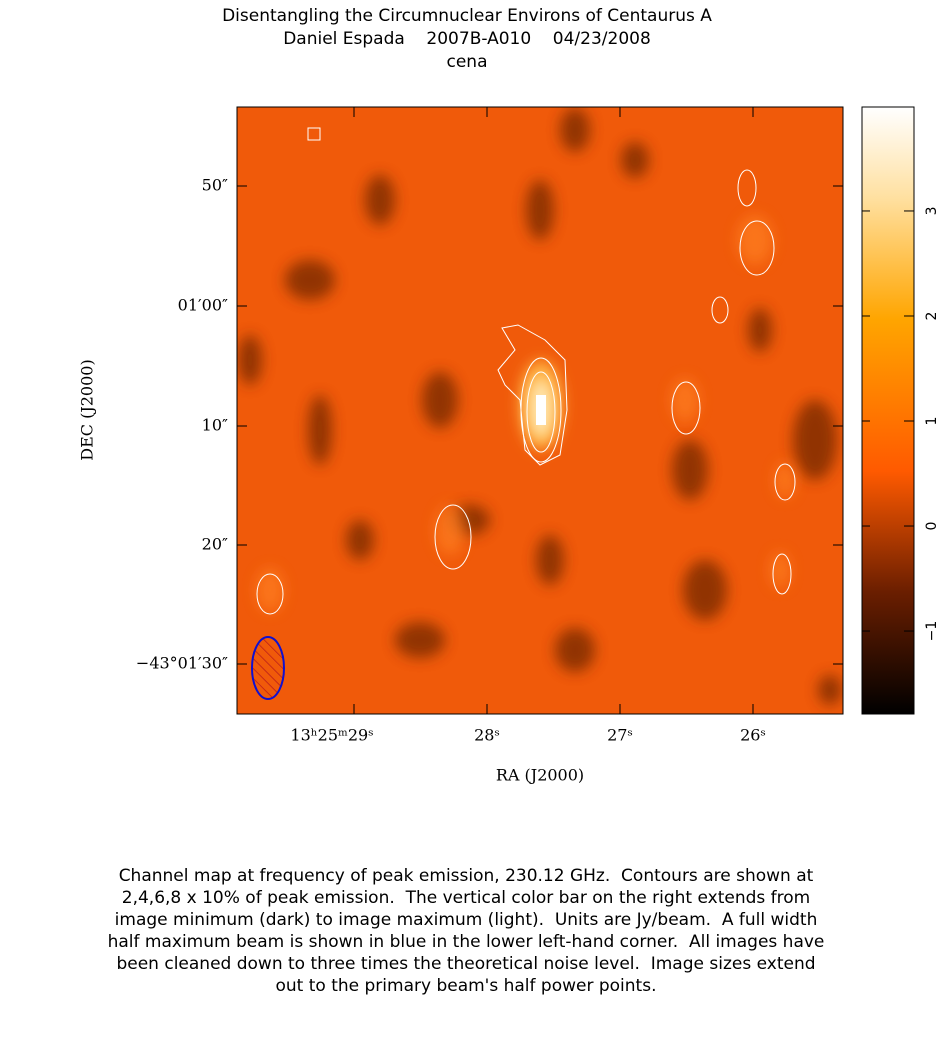 This screenshot has width=939, height=1056. What do you see at coordinates (215, 544) in the screenshot?
I see `y-tick-label: 20″` at bounding box center [215, 544].